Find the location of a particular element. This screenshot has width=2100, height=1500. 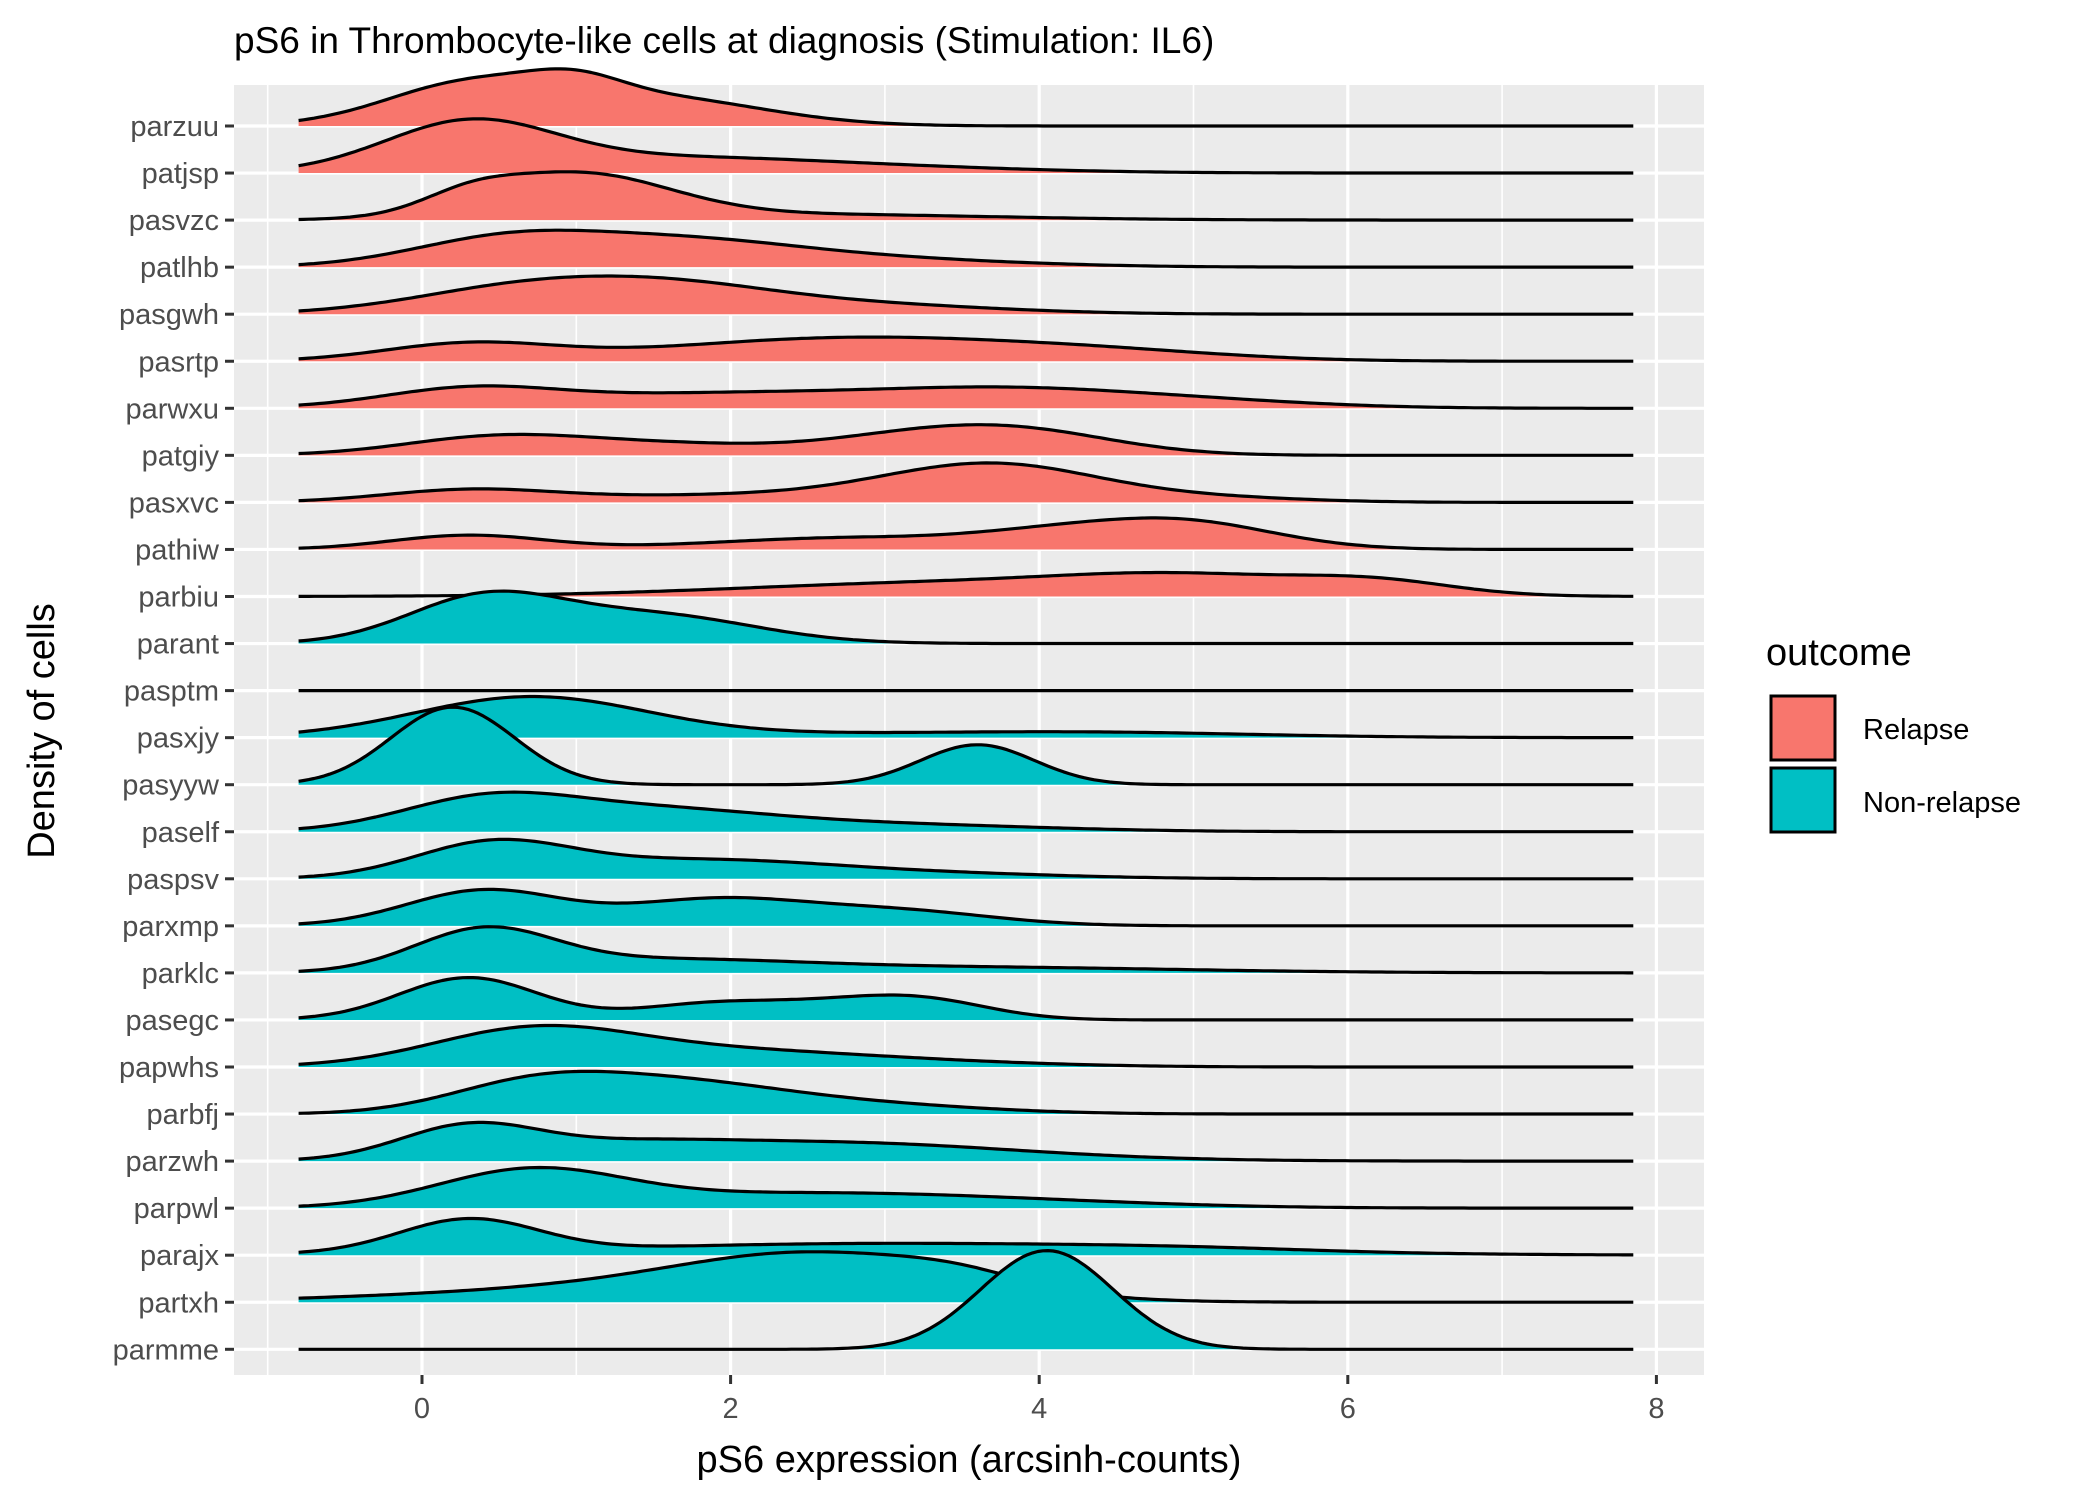

ridge-fill-parxmp is located at coordinates (966, 907).